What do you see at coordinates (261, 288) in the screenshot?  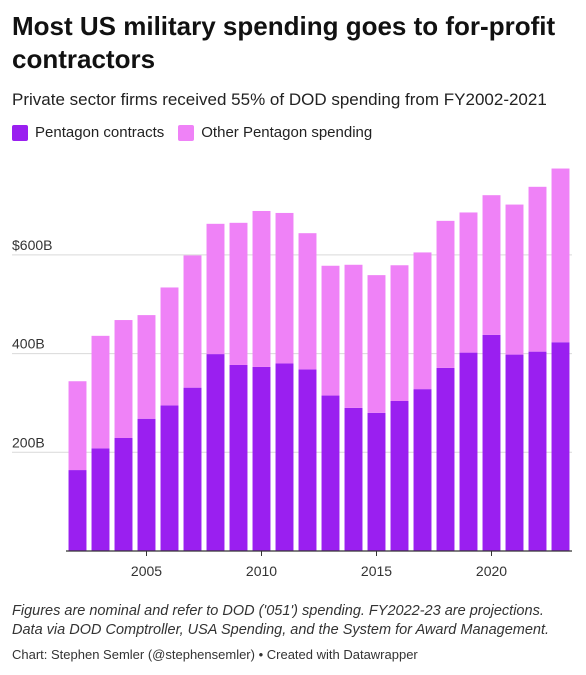 I see `bar-other-2010` at bounding box center [261, 288].